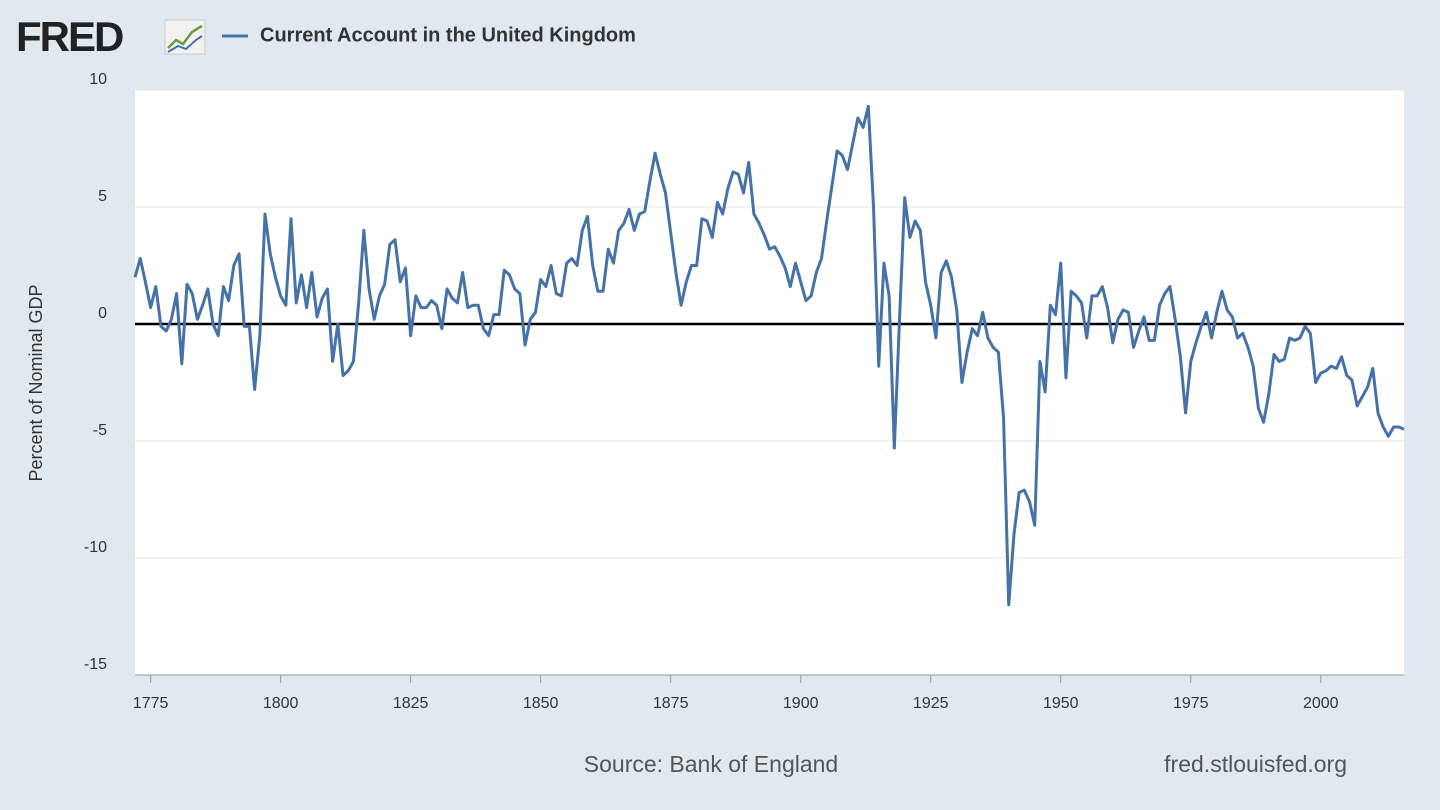  Describe the element at coordinates (1255, 764) in the screenshot. I see `site: fred.stlouisfed.org` at that location.